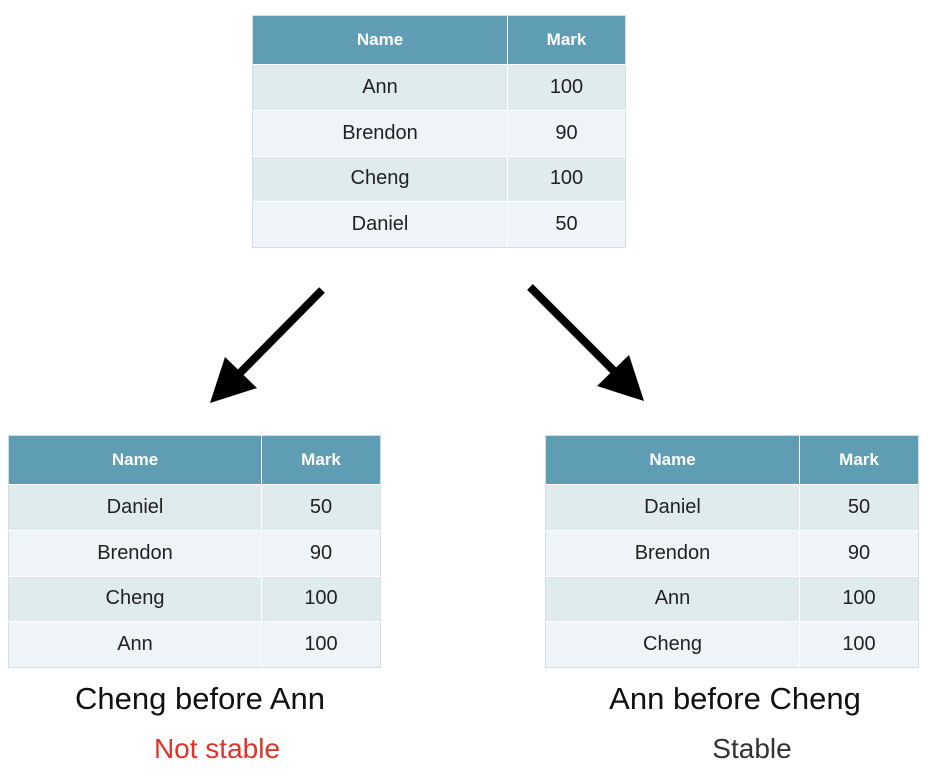 Image resolution: width=930 pixels, height=784 pixels. What do you see at coordinates (217, 748) in the screenshot?
I see `left-verdict: Not stable` at bounding box center [217, 748].